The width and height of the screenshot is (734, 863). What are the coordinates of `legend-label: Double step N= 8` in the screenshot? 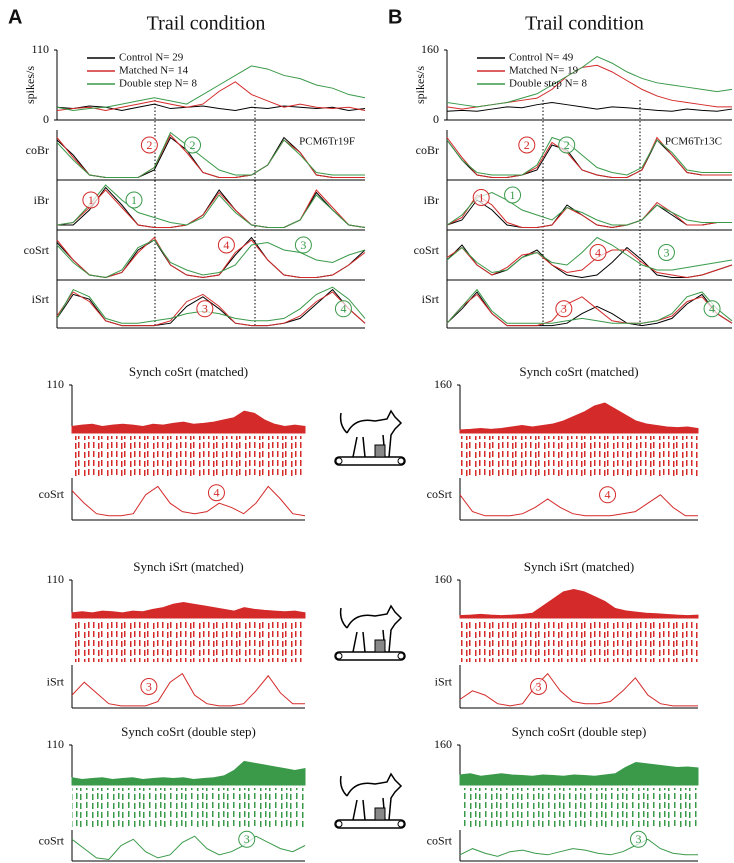 It's located at (548, 84).